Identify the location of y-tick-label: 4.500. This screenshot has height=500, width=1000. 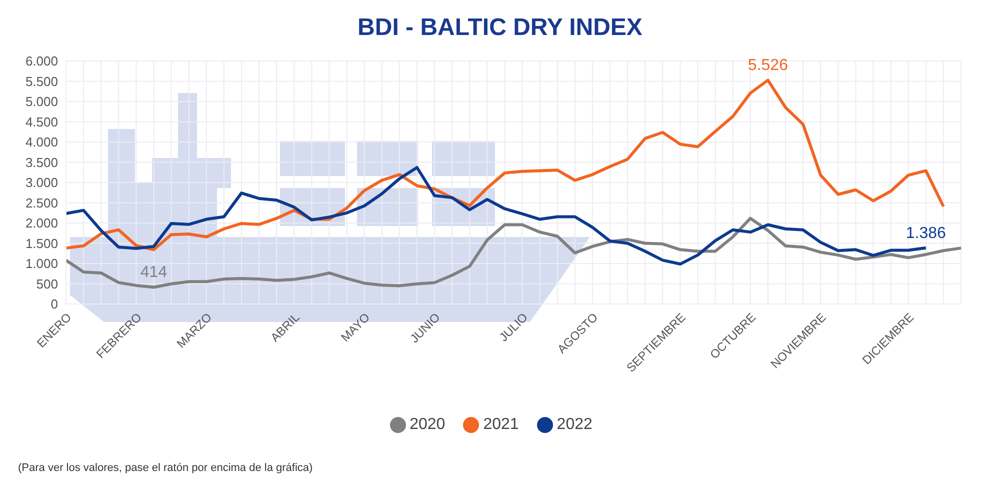
(41, 122).